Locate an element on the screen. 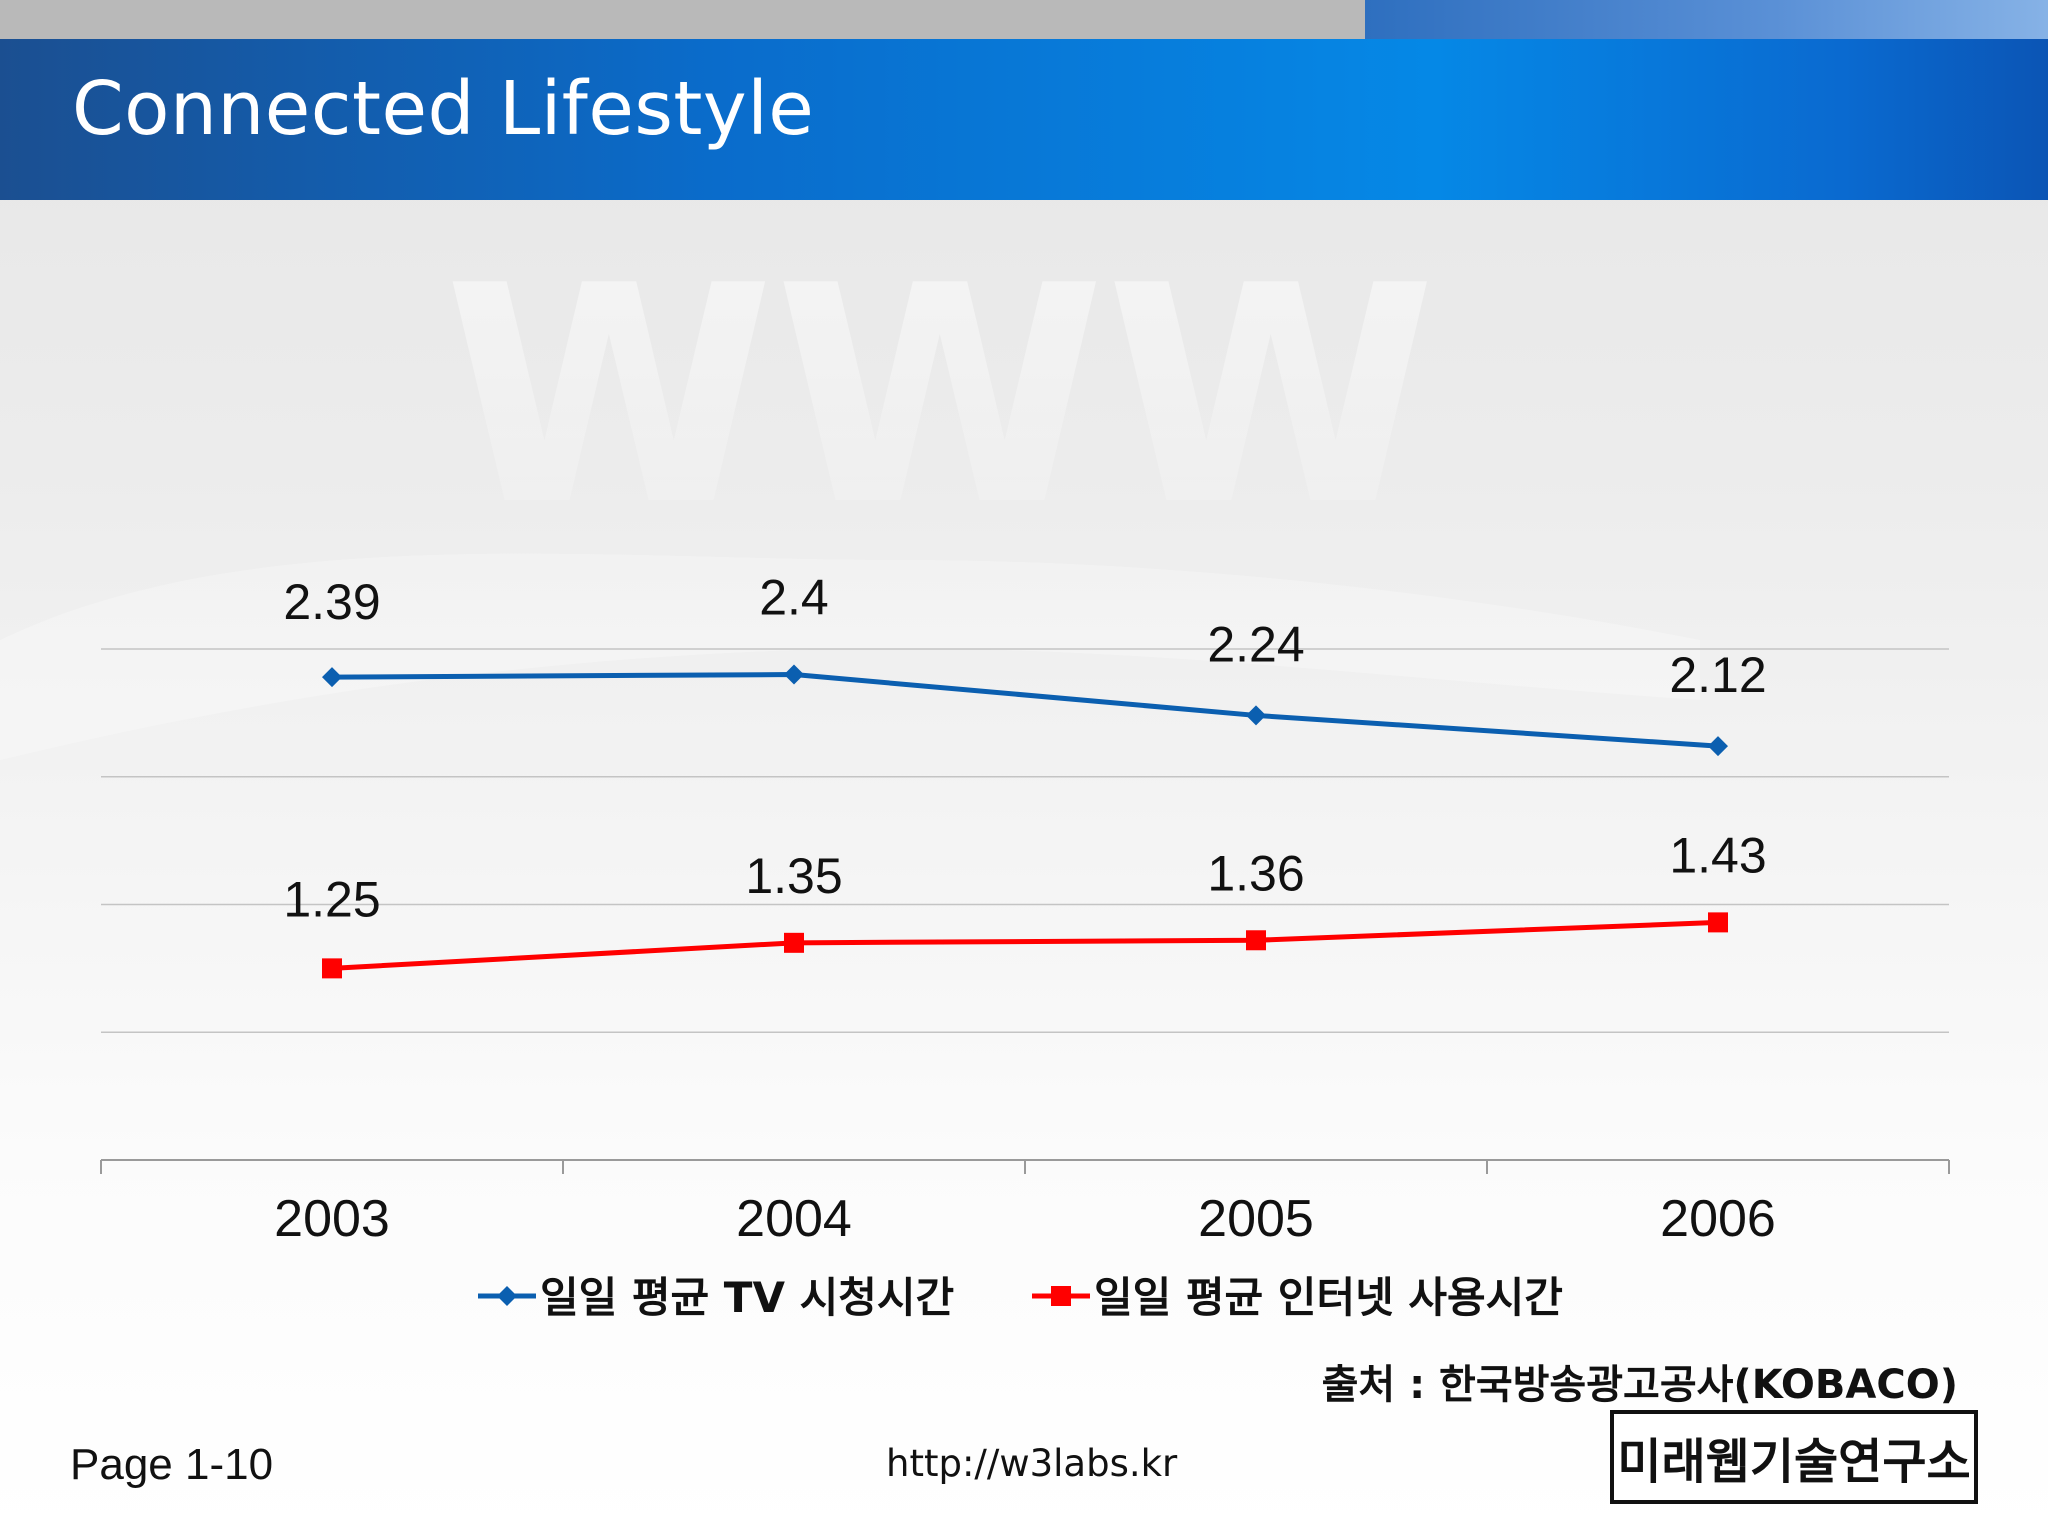 The width and height of the screenshot is (2048, 1536). data-label: 1.35 is located at coordinates (793, 876).